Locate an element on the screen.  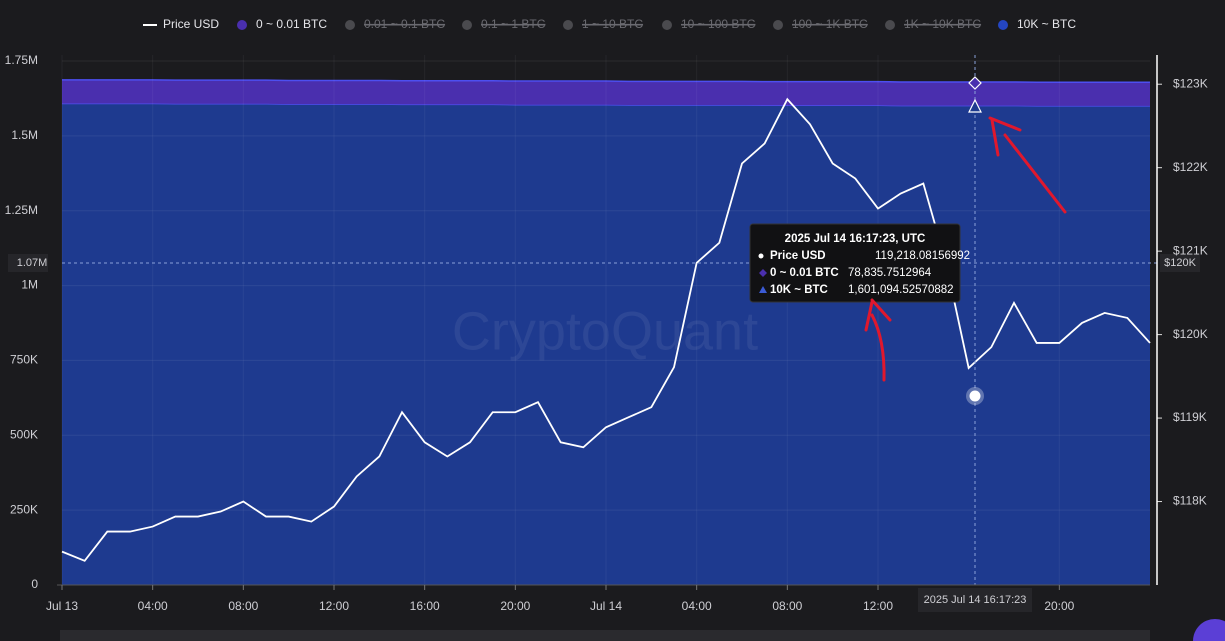
y-tick-label: 1.75M is located at coordinates (21, 60).